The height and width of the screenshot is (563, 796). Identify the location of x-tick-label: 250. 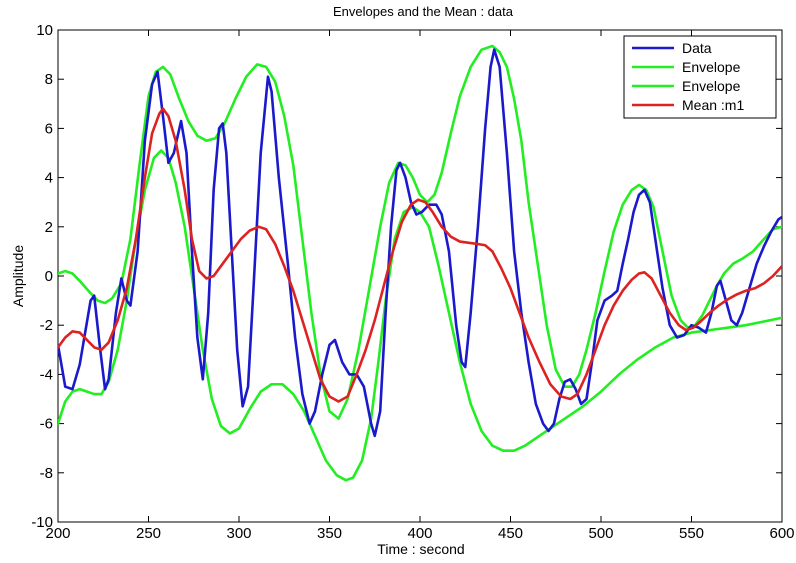
(148, 533).